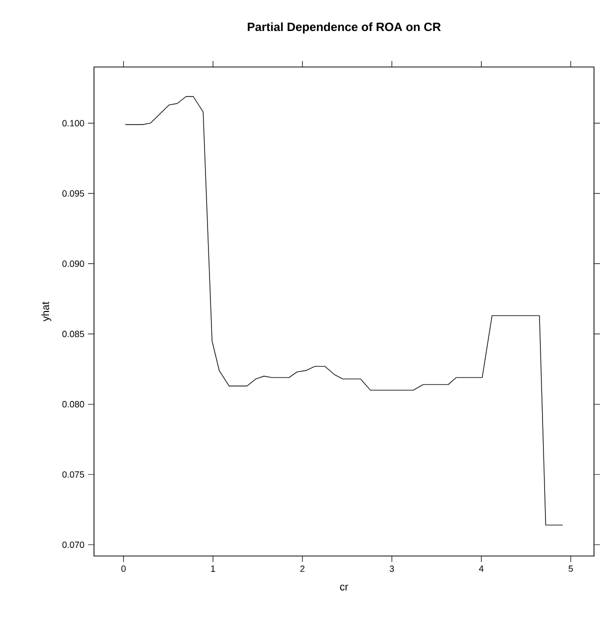 This screenshot has width=616, height=623. What do you see at coordinates (213, 569) in the screenshot?
I see `x-tick-label: 1` at bounding box center [213, 569].